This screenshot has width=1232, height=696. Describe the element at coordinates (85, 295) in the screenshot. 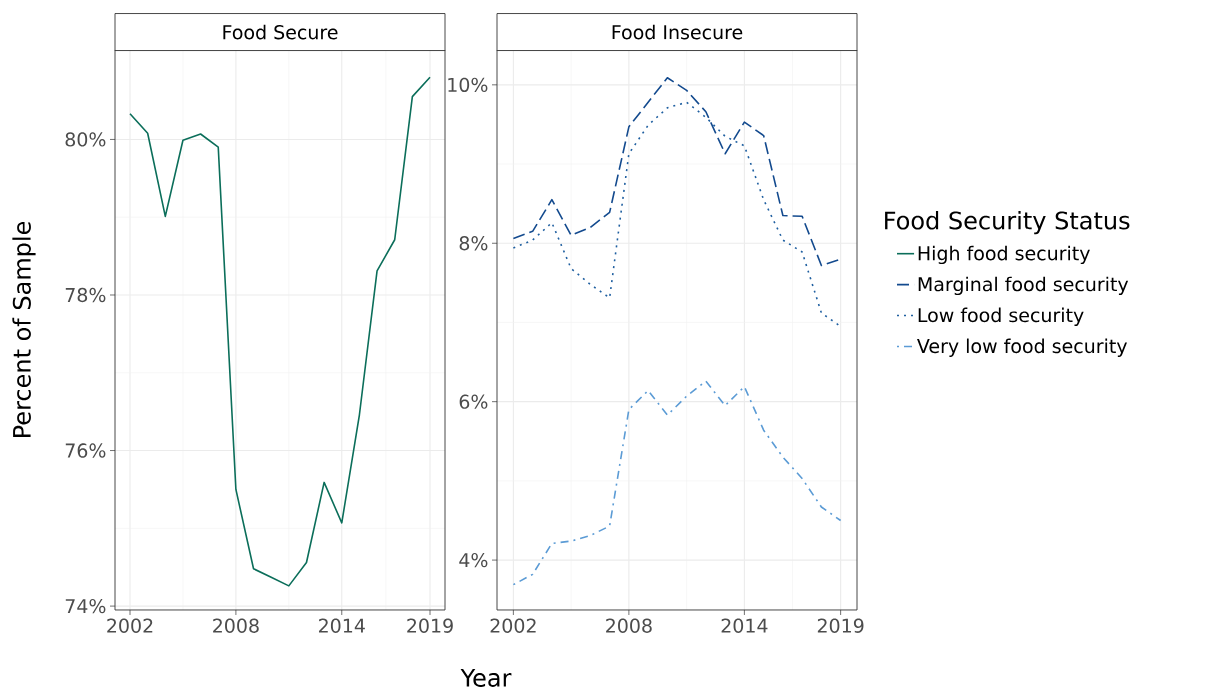

I see `y-tick-label: 78%` at that location.